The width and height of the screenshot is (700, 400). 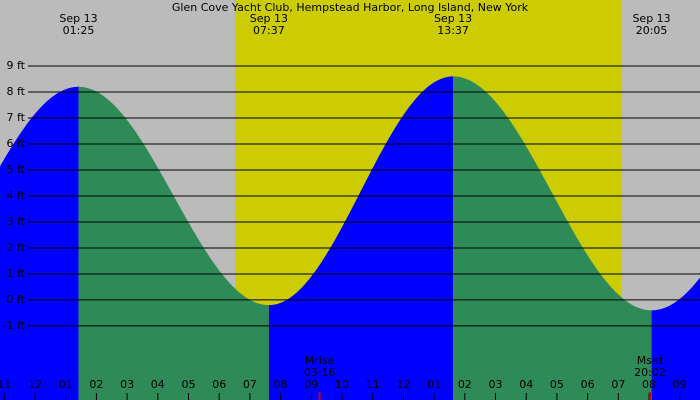 What do you see at coordinates (269, 30) in the screenshot?
I see `extreme-time: 07:37` at bounding box center [269, 30].